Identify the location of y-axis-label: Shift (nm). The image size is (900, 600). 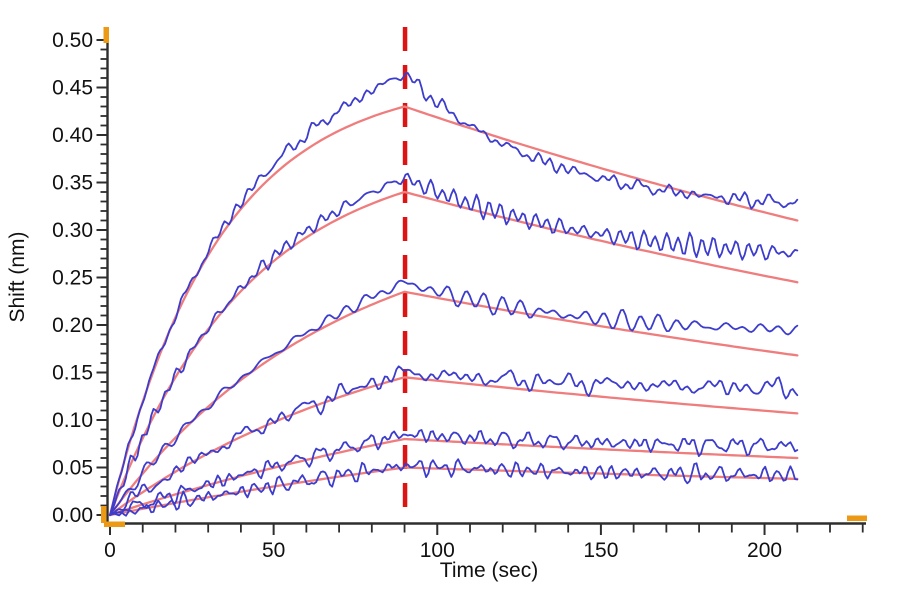
(17, 276).